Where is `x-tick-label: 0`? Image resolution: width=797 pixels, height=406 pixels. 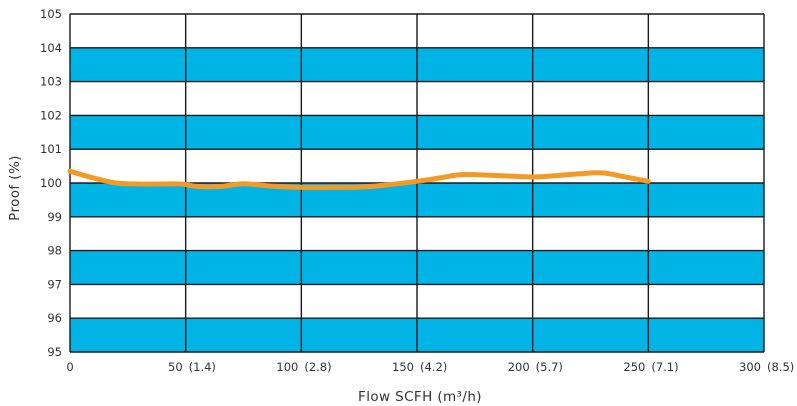 x-tick-label: 0 is located at coordinates (69, 367).